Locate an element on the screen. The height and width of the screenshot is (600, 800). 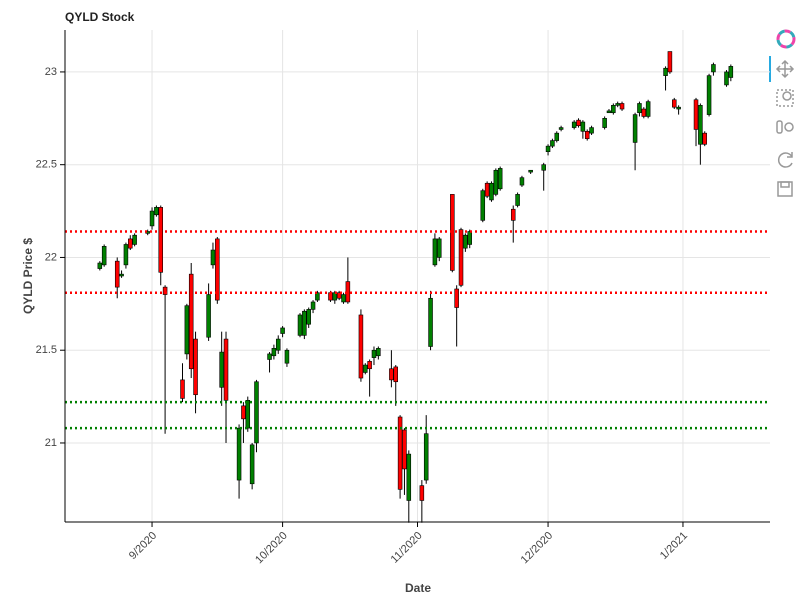
reset-icon is located at coordinates (785, 160).